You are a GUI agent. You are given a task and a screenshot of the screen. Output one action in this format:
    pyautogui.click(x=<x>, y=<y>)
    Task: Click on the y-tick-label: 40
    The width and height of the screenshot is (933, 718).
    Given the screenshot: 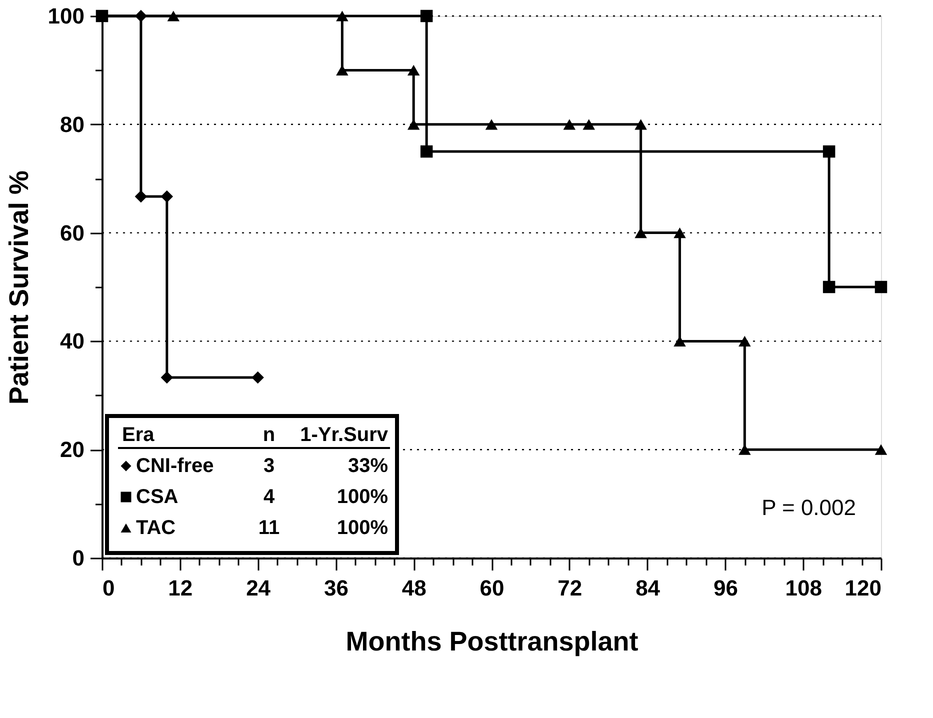 What is the action you would take?
    pyautogui.click(x=72, y=341)
    